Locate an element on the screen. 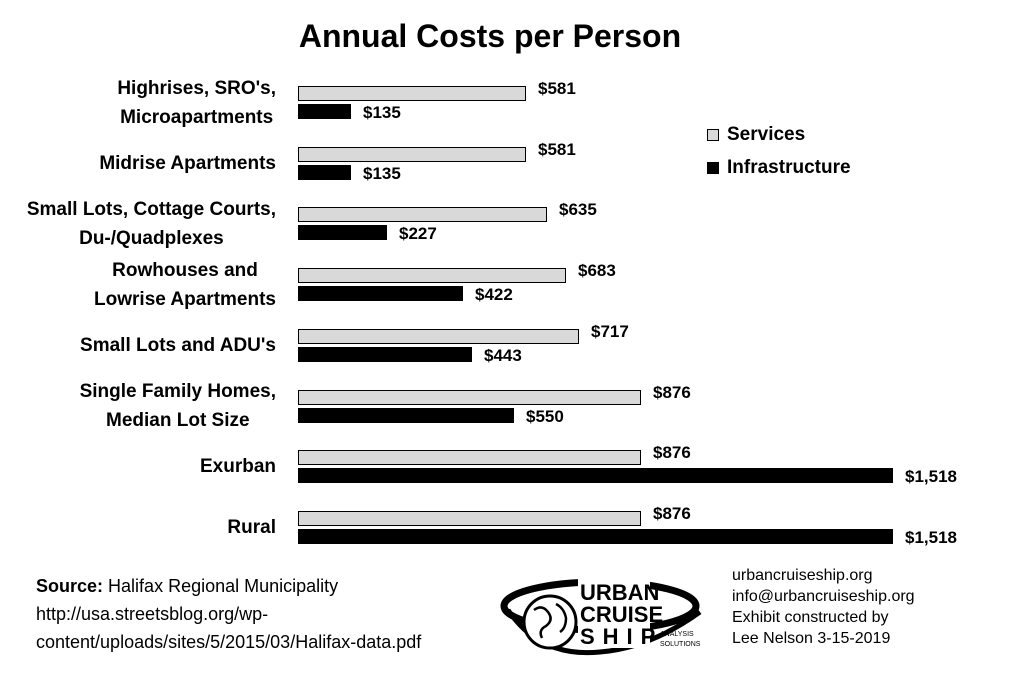 The width and height of the screenshot is (1020, 676). category-label-line: Median Lot Size is located at coordinates (178, 420).